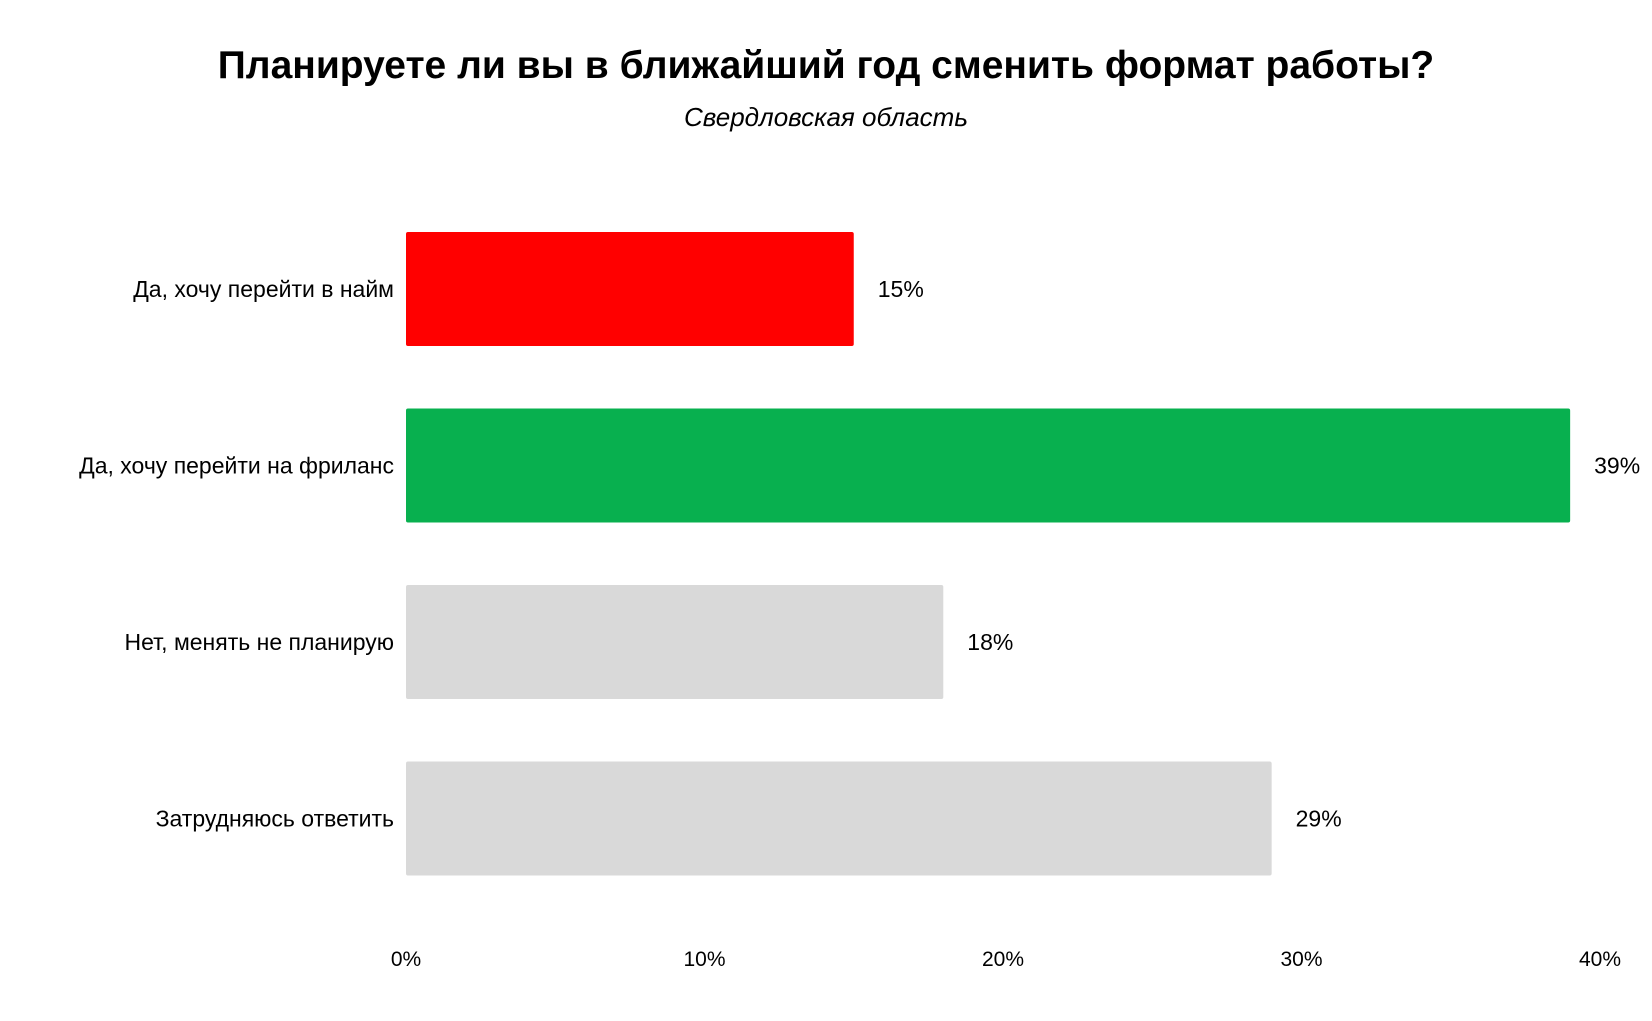 The width and height of the screenshot is (1652, 1021). What do you see at coordinates (406, 959) in the screenshot?
I see `x-tick-label: 0%` at bounding box center [406, 959].